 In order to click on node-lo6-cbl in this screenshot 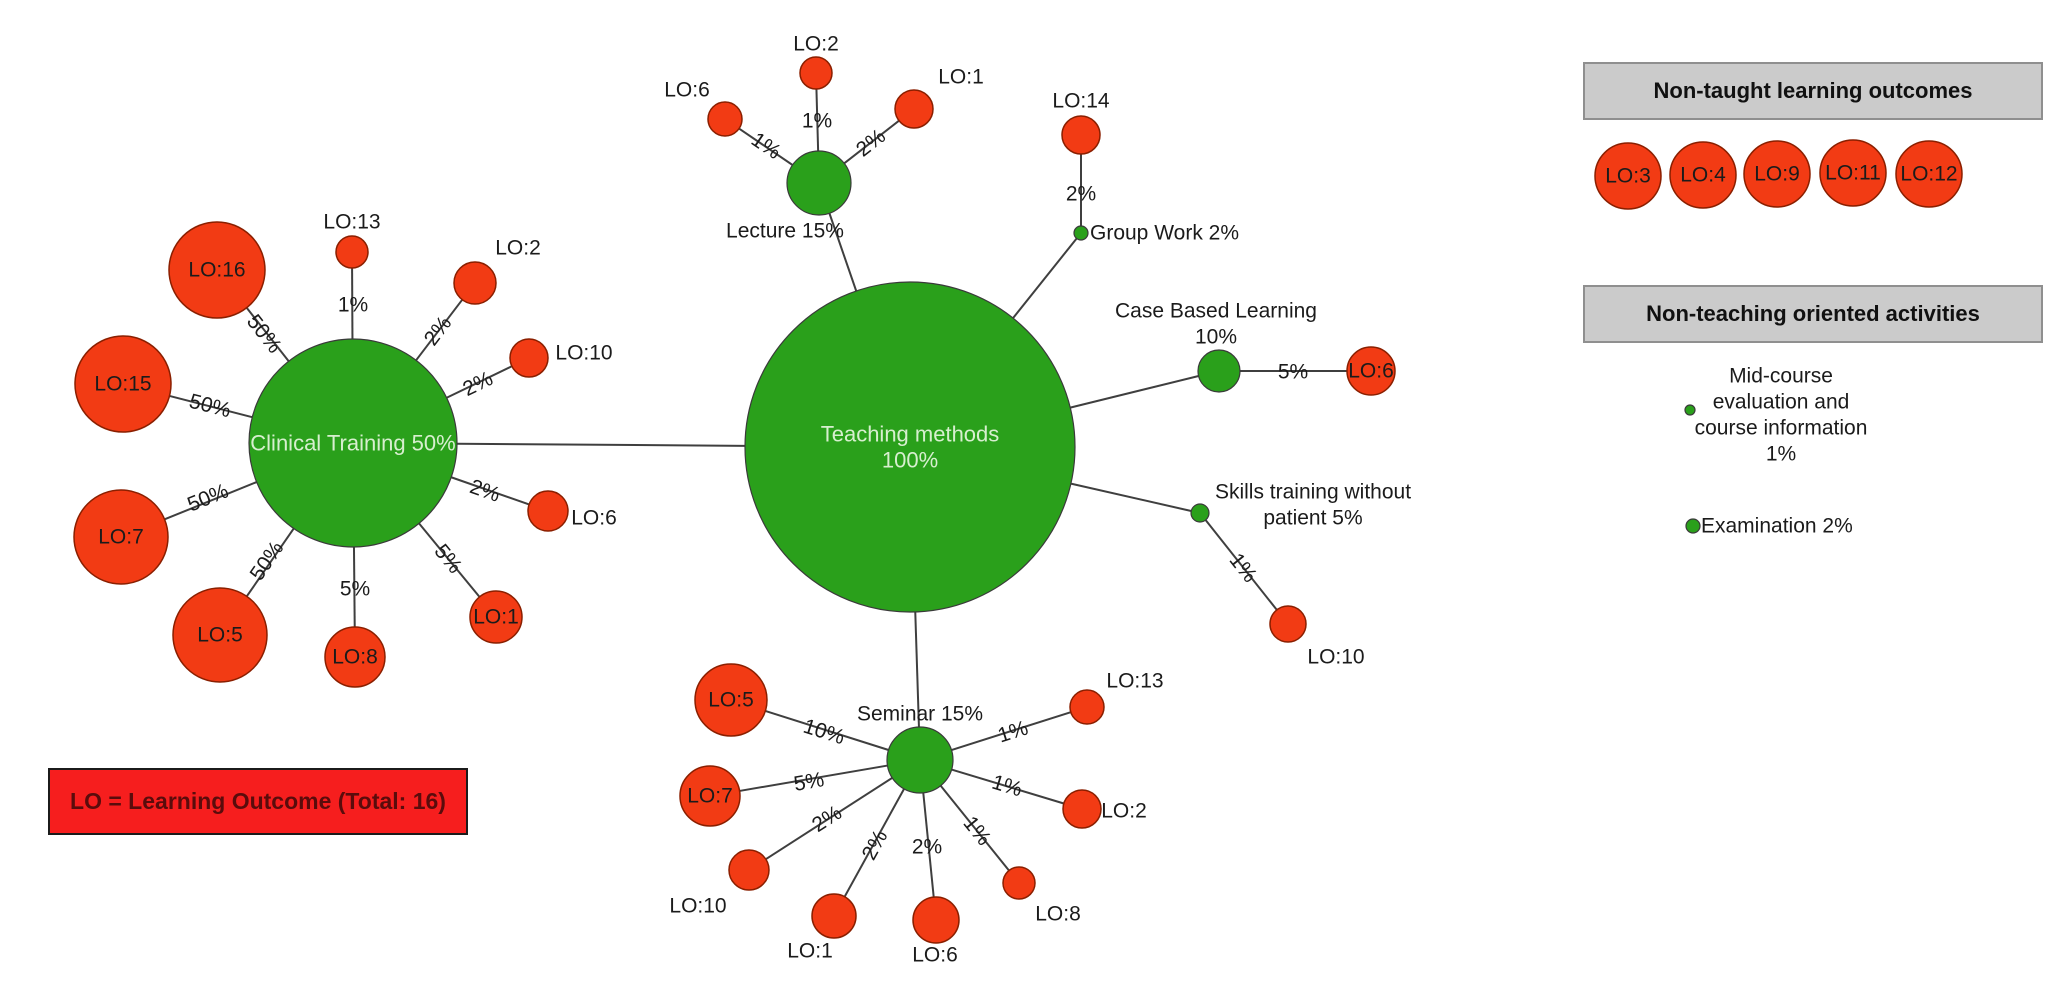, I will do `click(1371, 371)`.